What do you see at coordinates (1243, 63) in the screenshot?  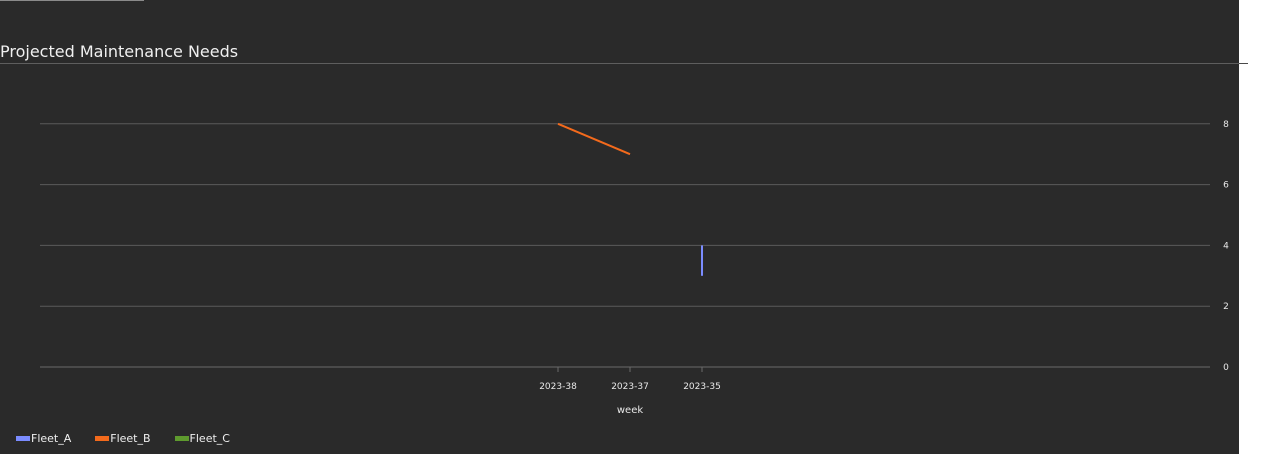 I see `edge-divider` at bounding box center [1243, 63].